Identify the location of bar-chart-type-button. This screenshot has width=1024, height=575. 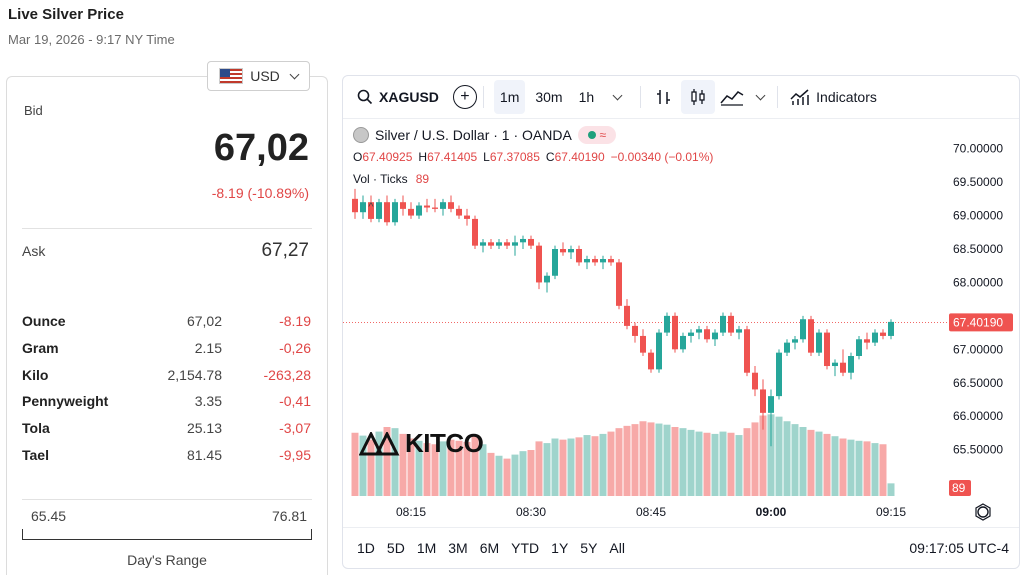
(664, 97).